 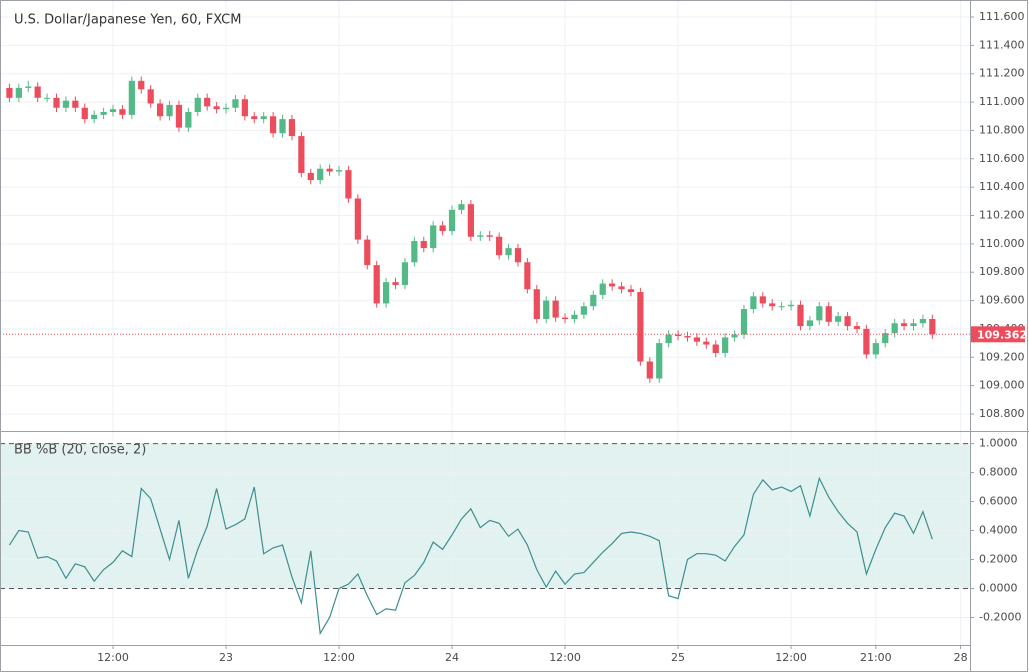 I want to click on y-tick-label: 108.800, so click(x=1002, y=413).